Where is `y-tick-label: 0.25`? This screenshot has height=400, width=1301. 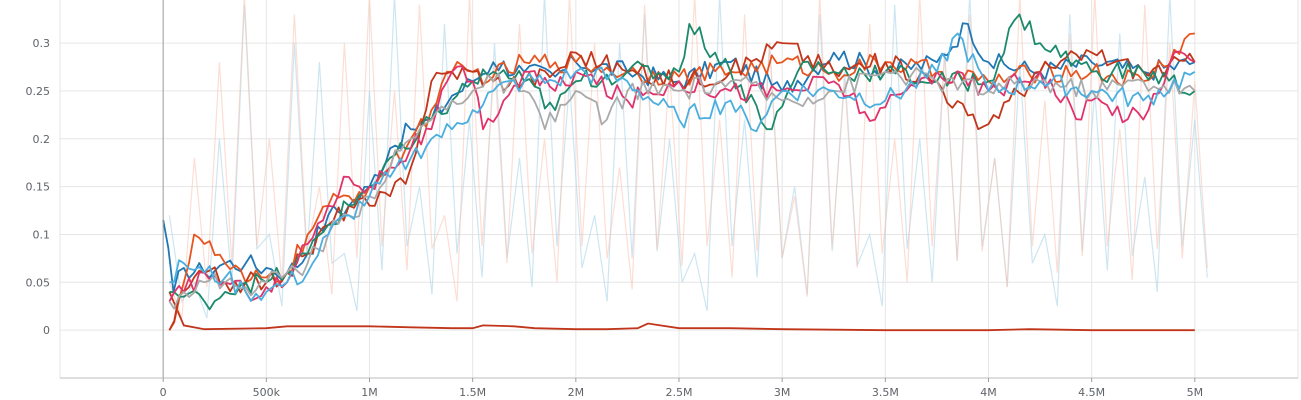
y-tick-label: 0.25 is located at coordinates (38, 91).